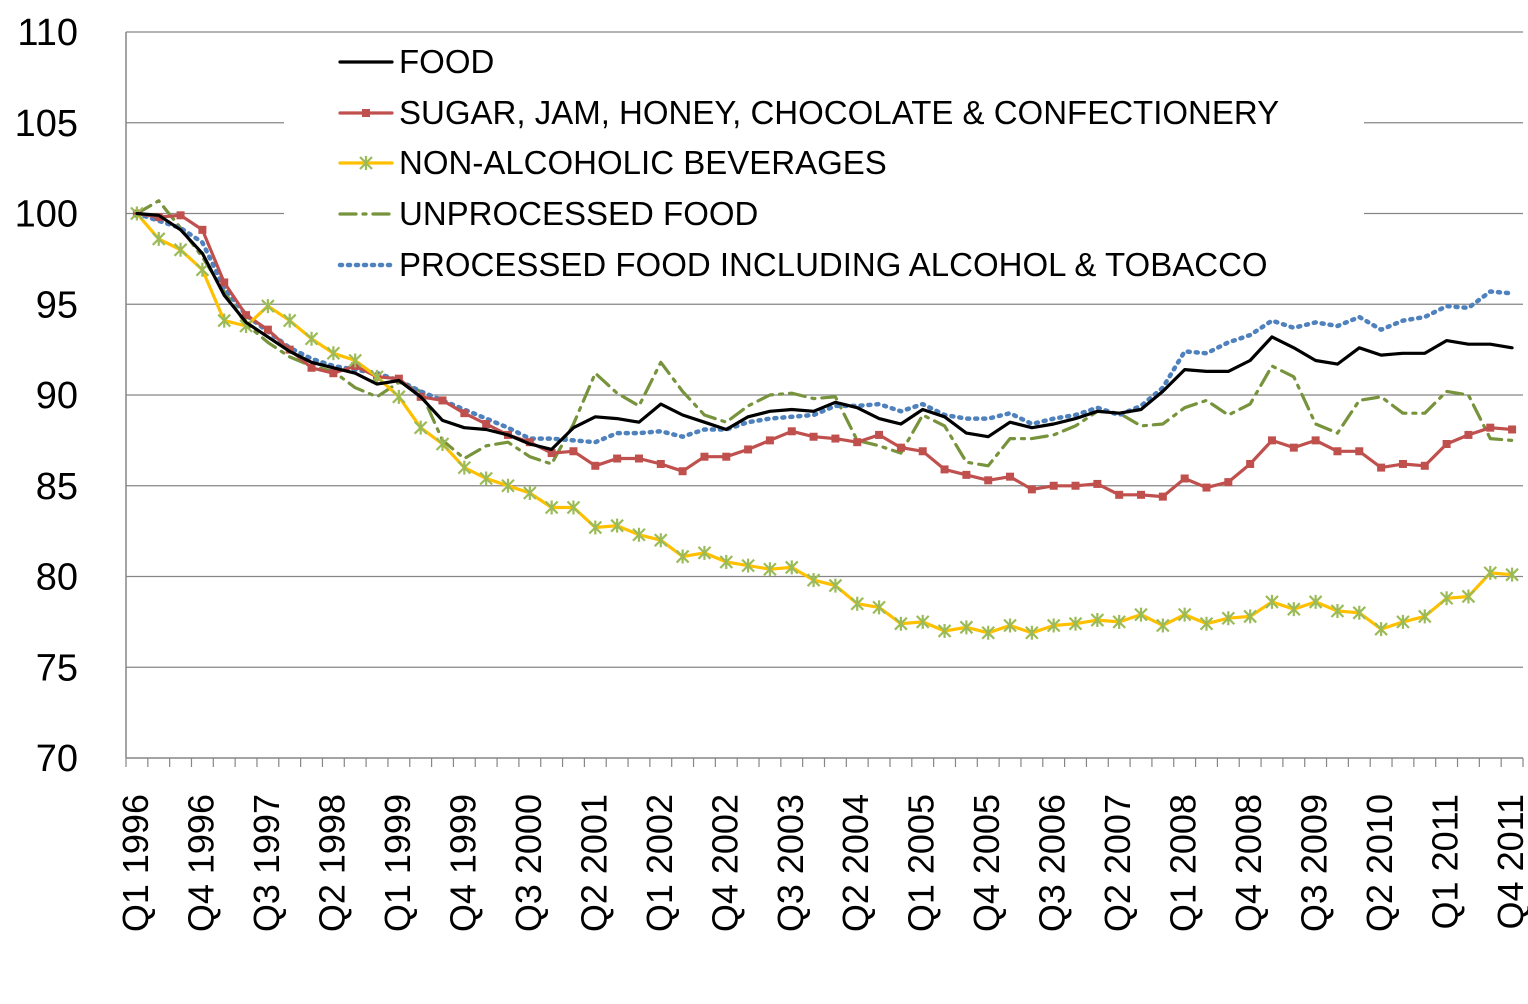 The image size is (1528, 1004). What do you see at coordinates (593, 863) in the screenshot?
I see `x-tick-label: Q2 2001` at bounding box center [593, 863].